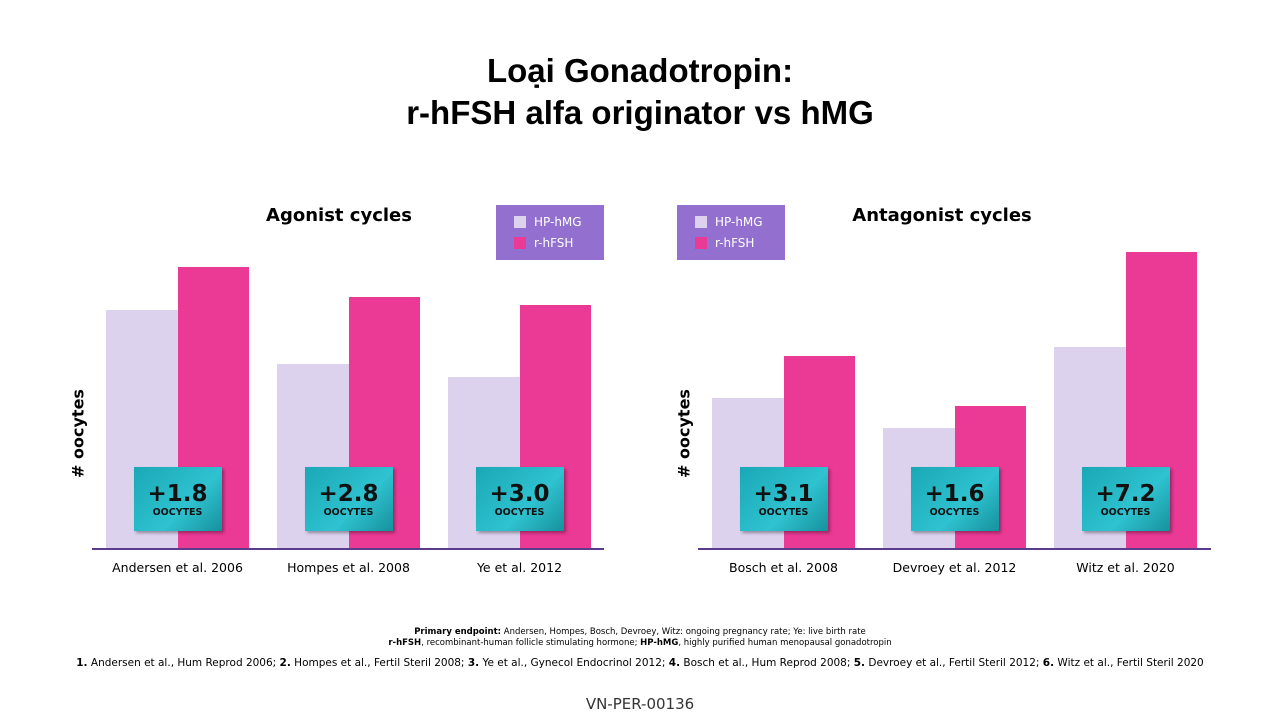 This screenshot has width=1280, height=720. I want to click on difference-value: +3.1, so click(783, 494).